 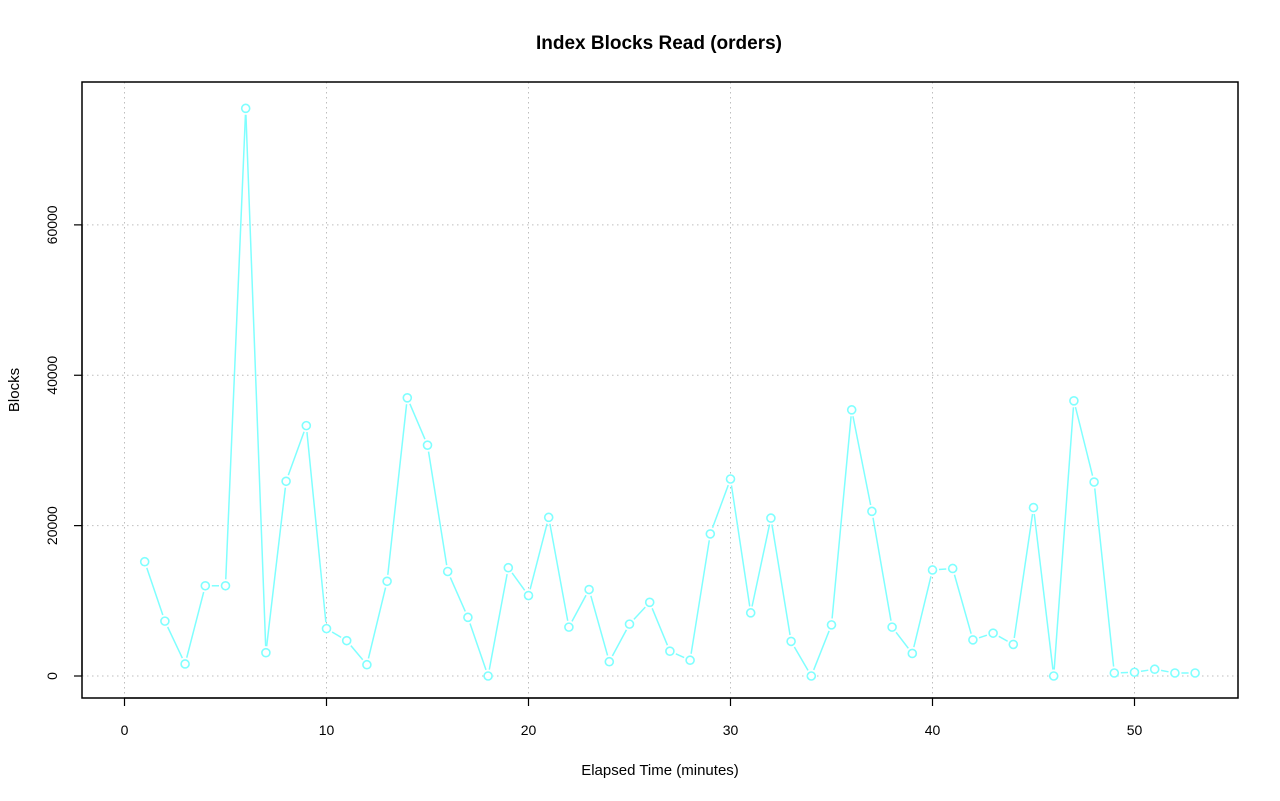 What do you see at coordinates (52, 676) in the screenshot?
I see `y-tick-label: 0` at bounding box center [52, 676].